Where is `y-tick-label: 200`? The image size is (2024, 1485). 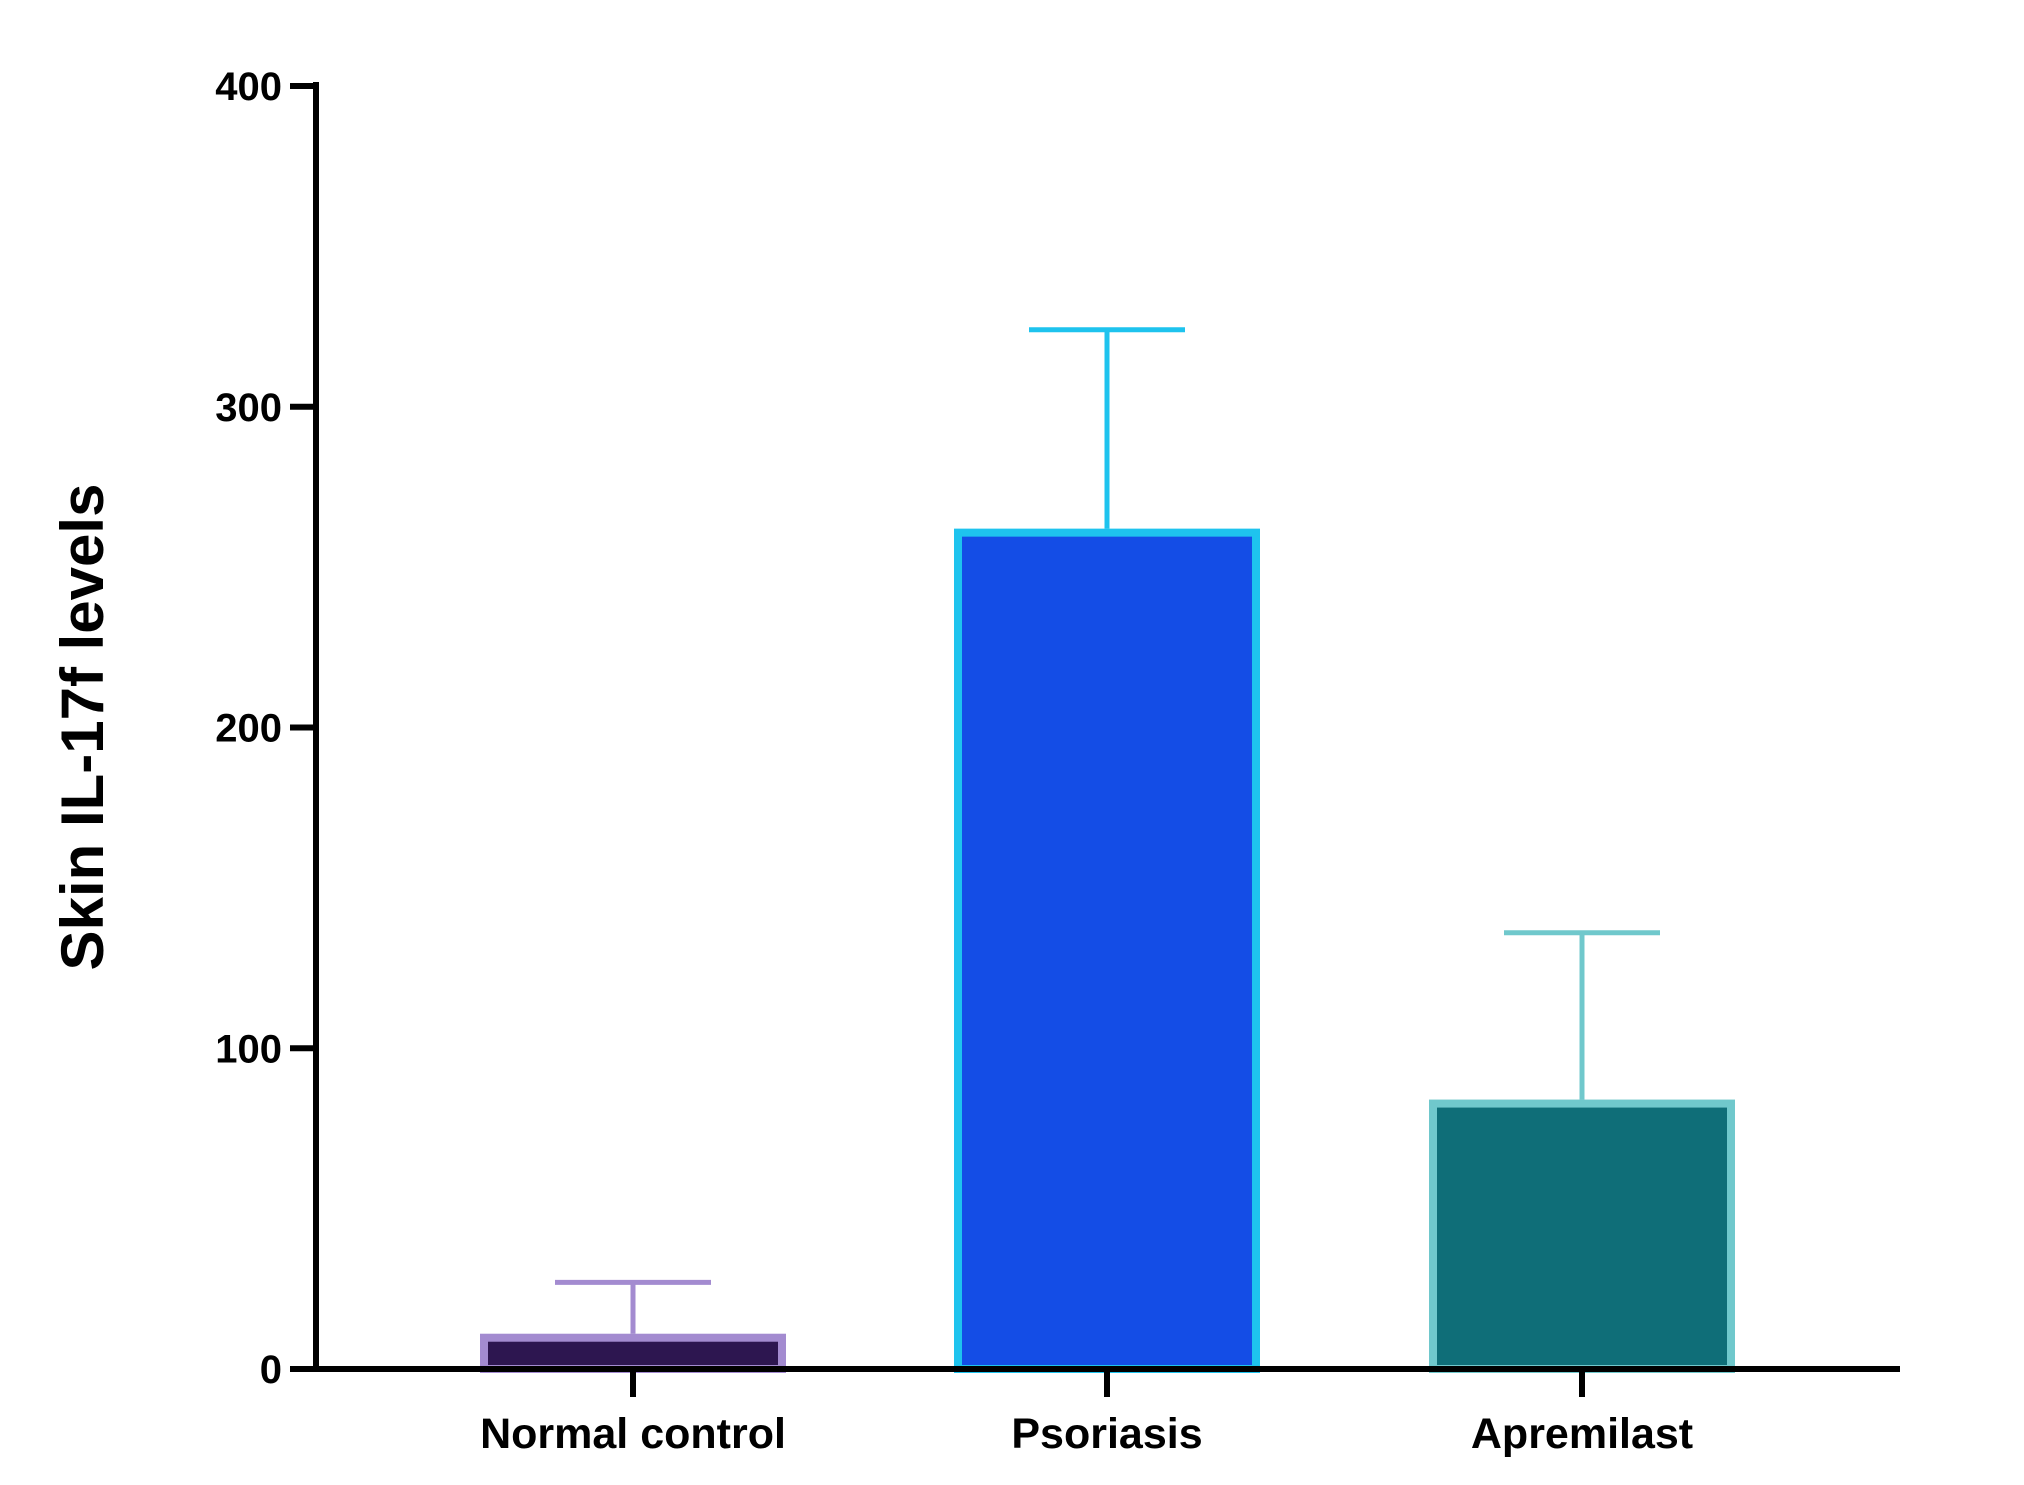 y-tick-label: 200 is located at coordinates (248, 729).